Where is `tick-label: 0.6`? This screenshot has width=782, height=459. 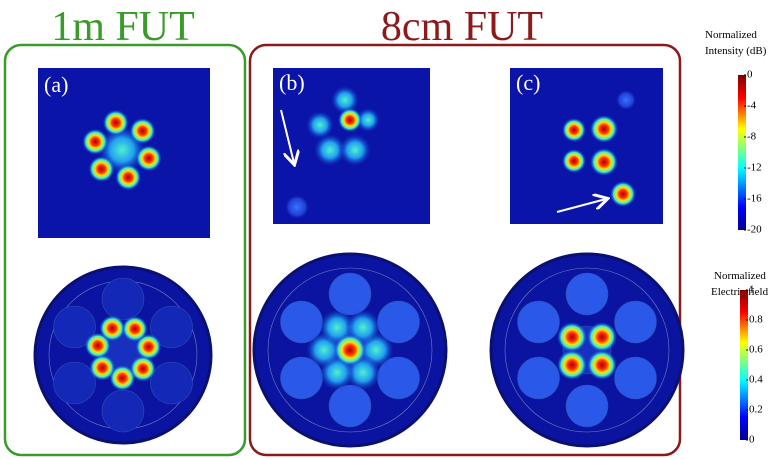
tick-label: 0.6 is located at coordinates (756, 350).